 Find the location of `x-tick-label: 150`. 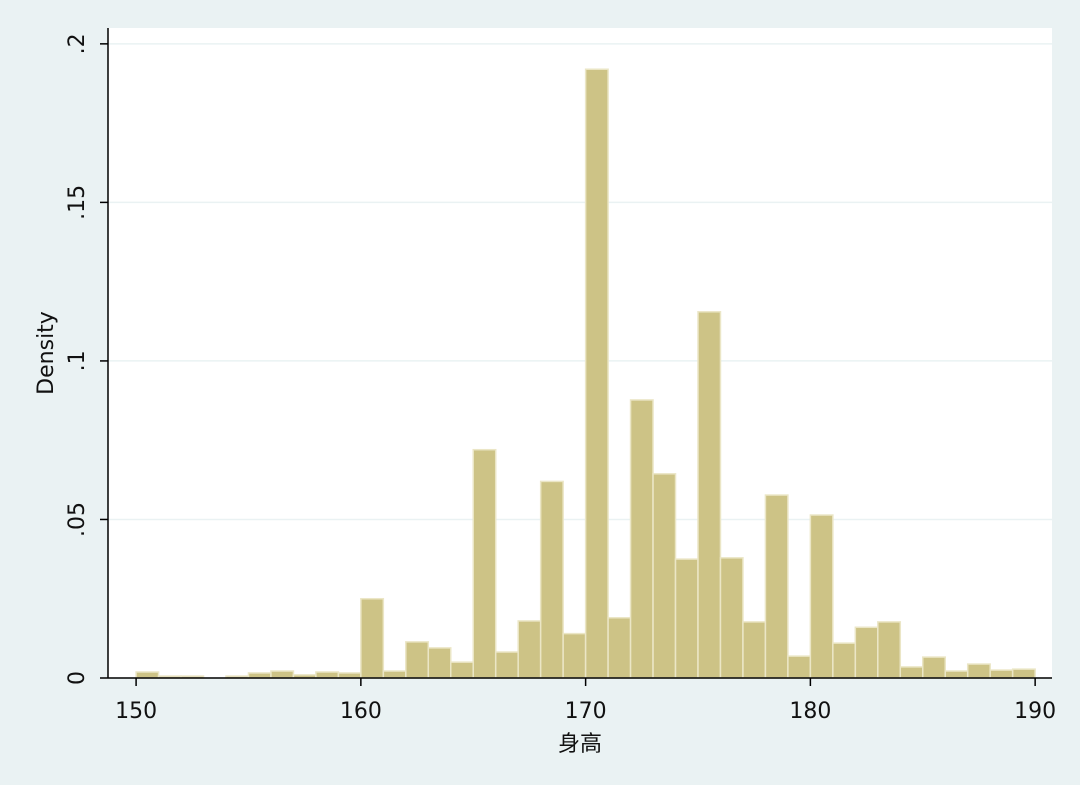

x-tick-label: 150 is located at coordinates (136, 711).